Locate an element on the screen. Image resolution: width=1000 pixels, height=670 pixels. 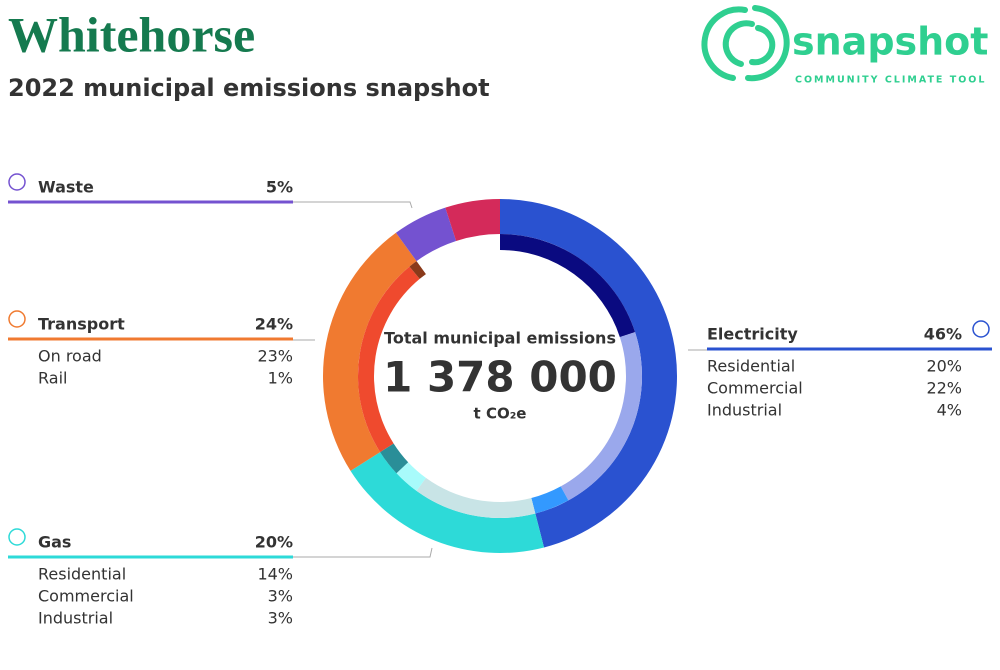
sub-value: 1% is located at coordinates (280, 378).